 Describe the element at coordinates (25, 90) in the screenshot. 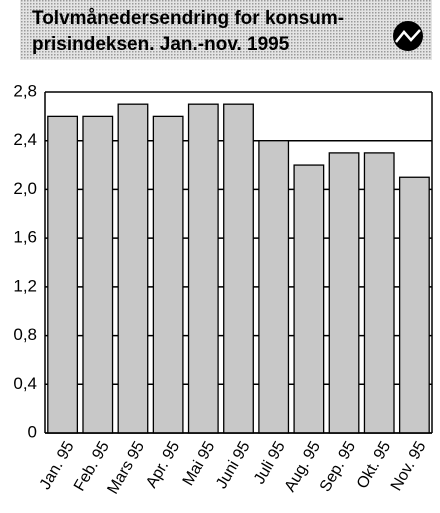

I see `y-tick-label: 2,8` at that location.